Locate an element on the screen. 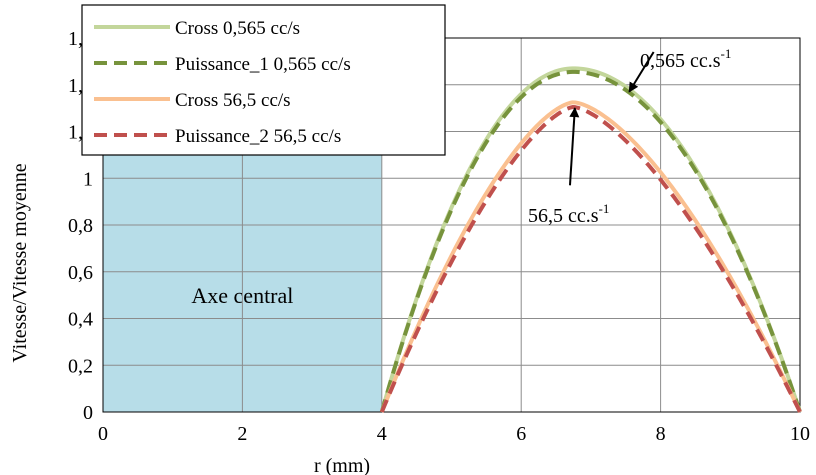  y-tick-label: 0 is located at coordinates (88, 413).